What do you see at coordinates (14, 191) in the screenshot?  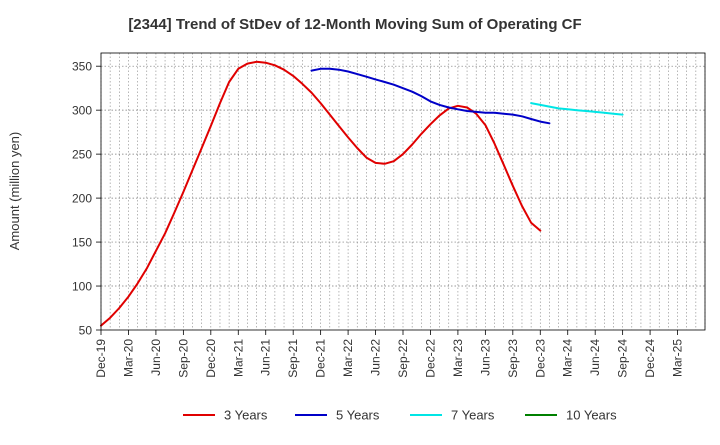 I see `y-axis-label: Amount (million yen)` at bounding box center [14, 191].